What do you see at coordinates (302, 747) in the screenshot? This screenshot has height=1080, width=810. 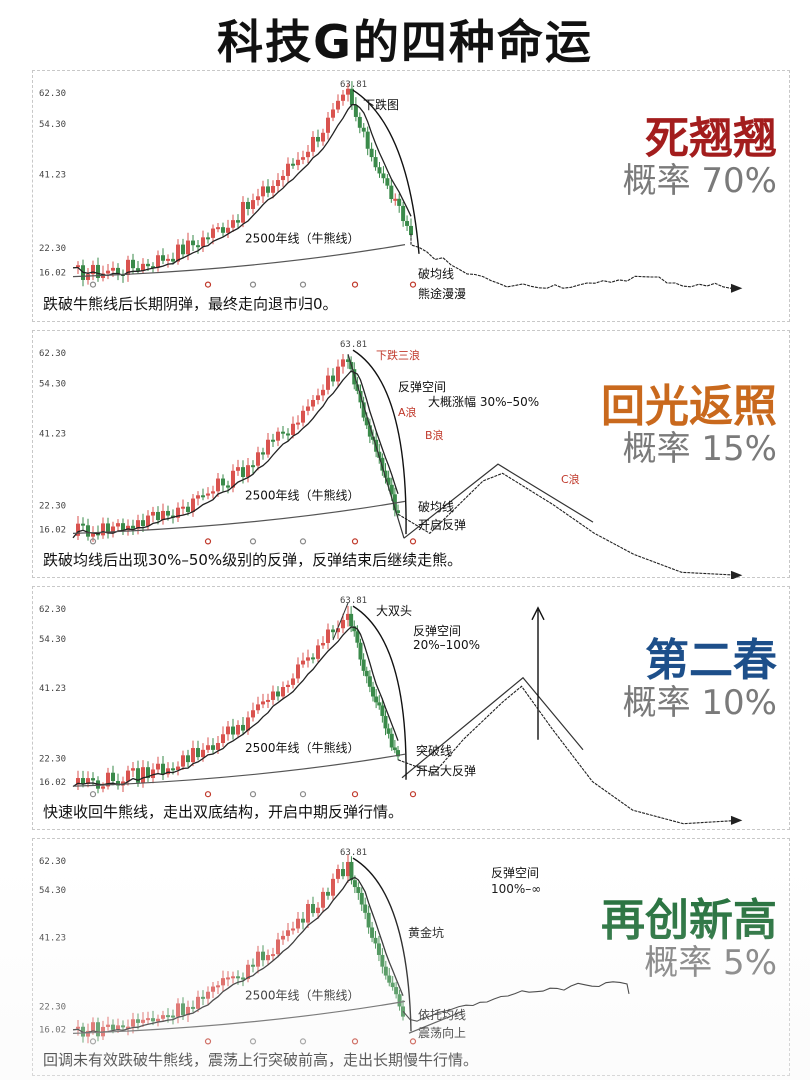 I see `bull-bear-label: 2500年线（牛熊线）` at bounding box center [302, 747].